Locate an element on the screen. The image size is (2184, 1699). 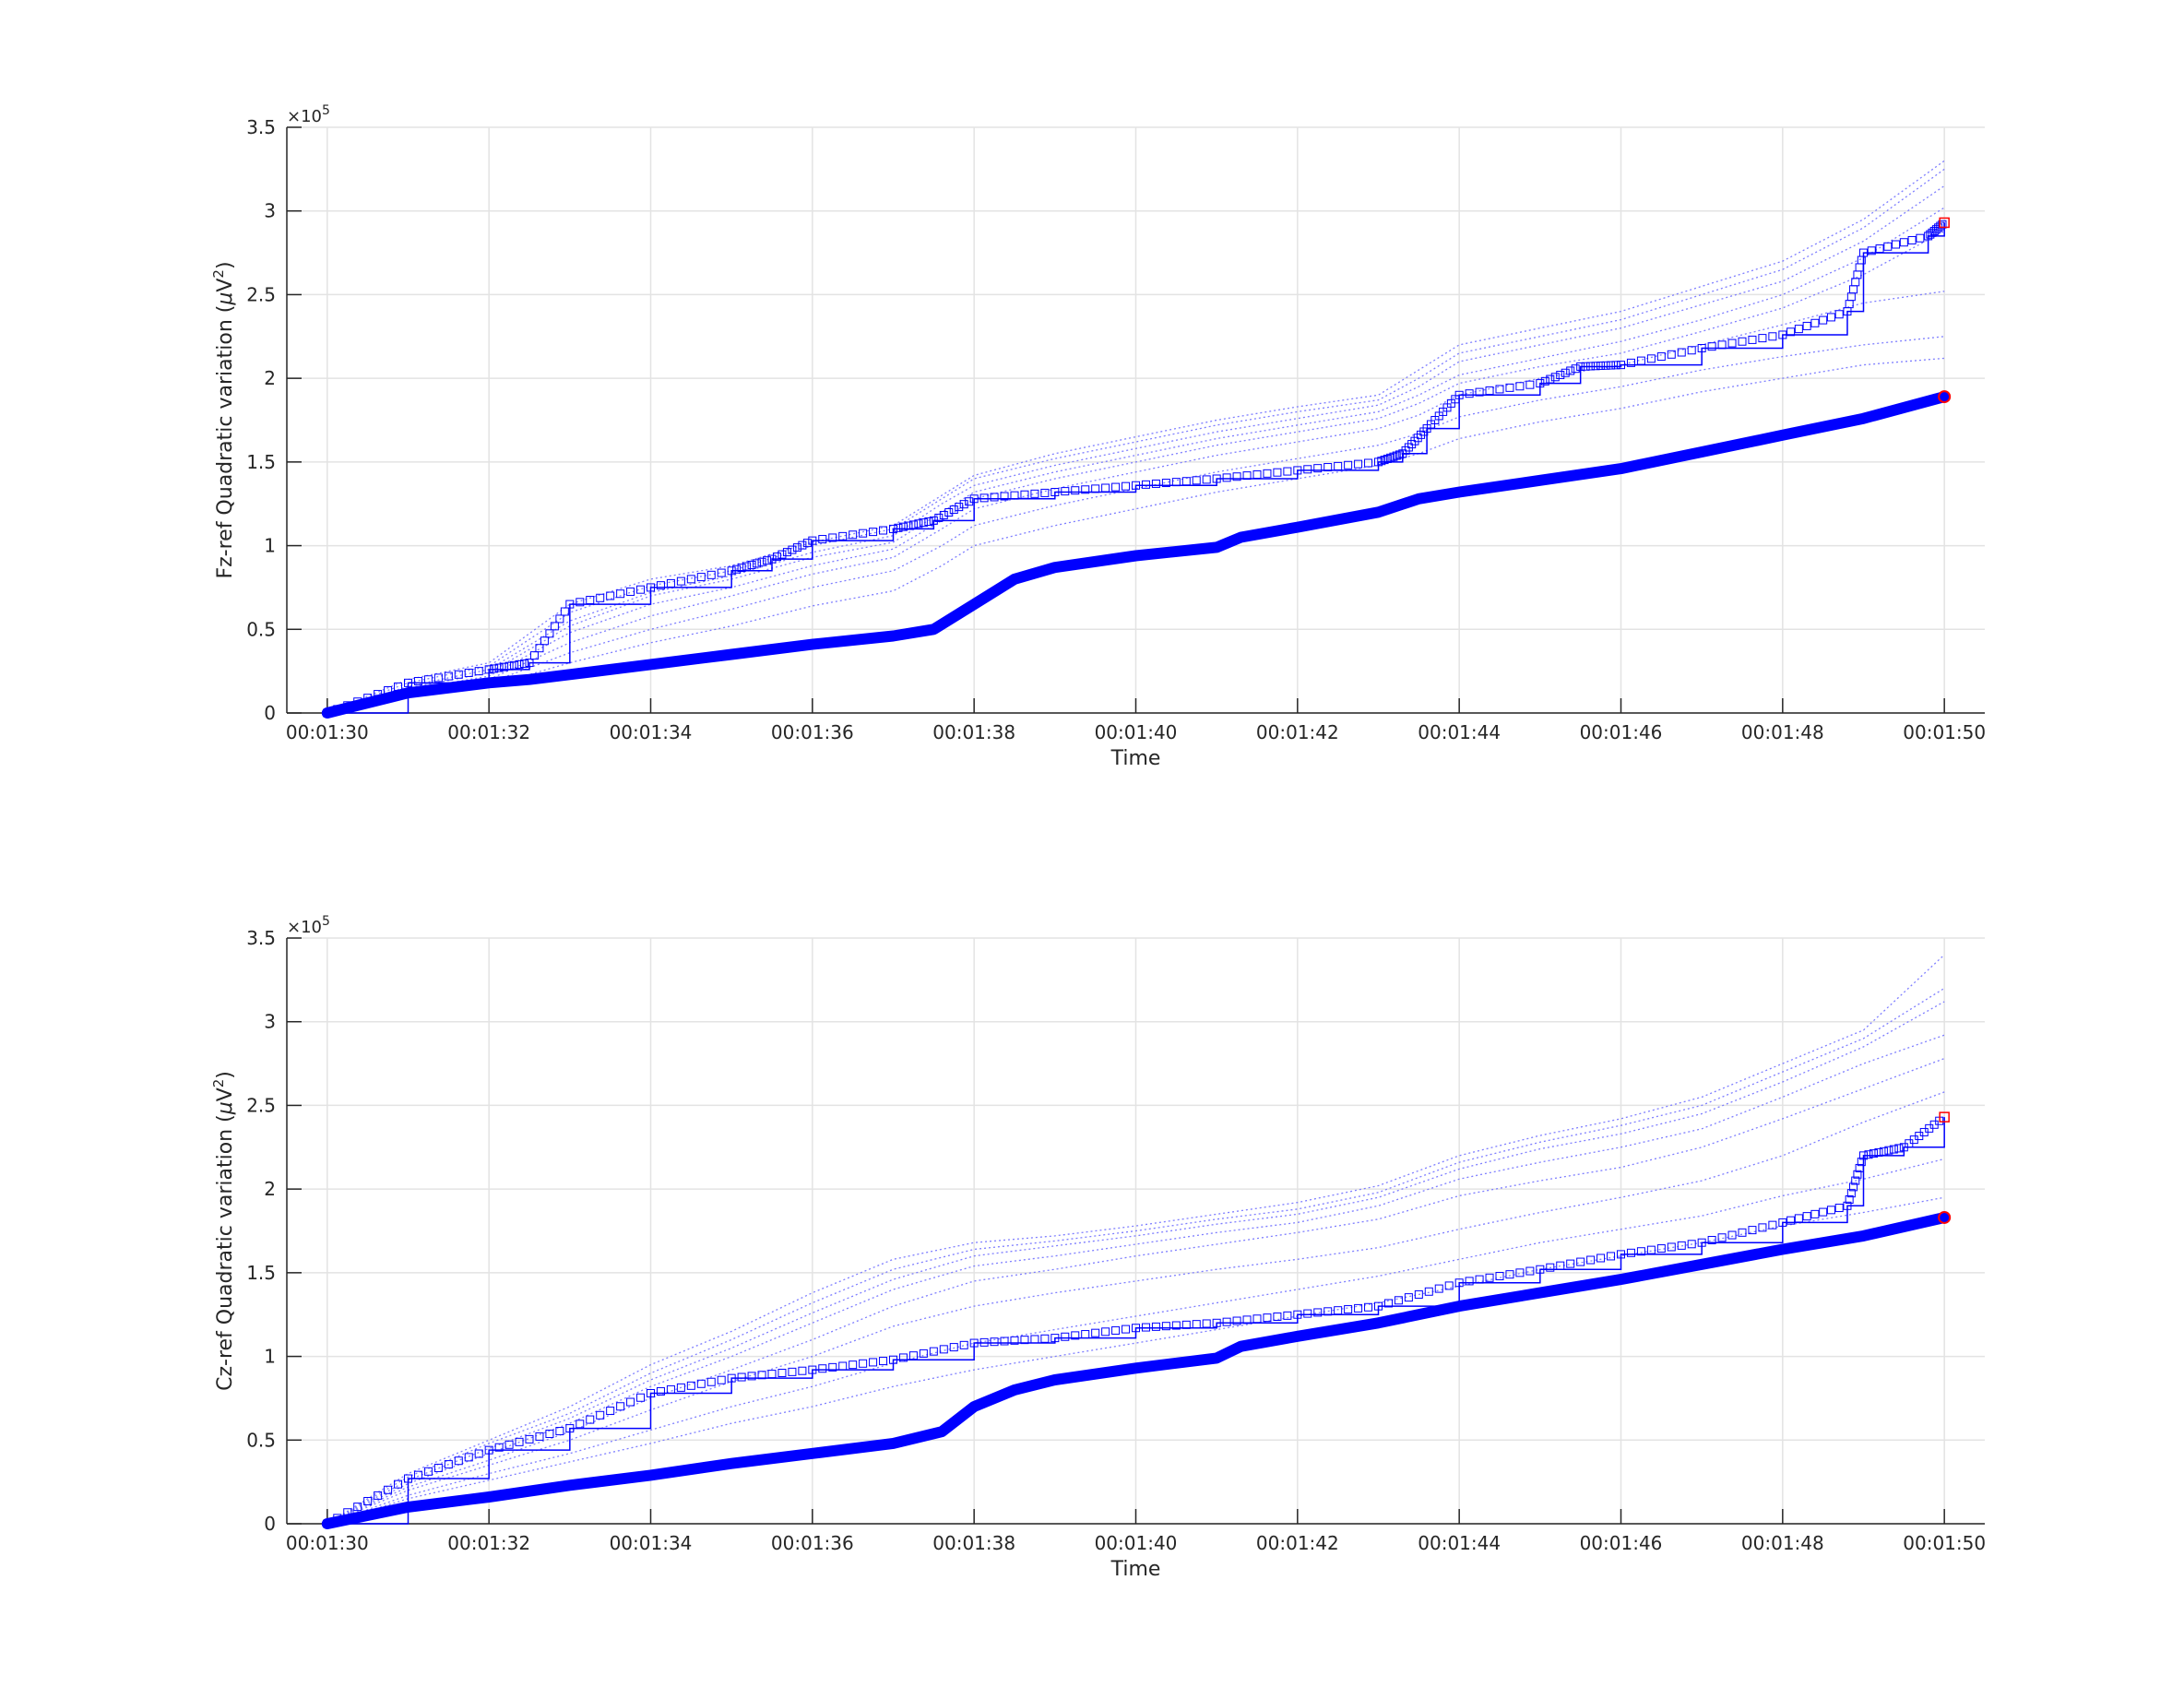
x-tick-label: 00:01:30 is located at coordinates (327, 1543).